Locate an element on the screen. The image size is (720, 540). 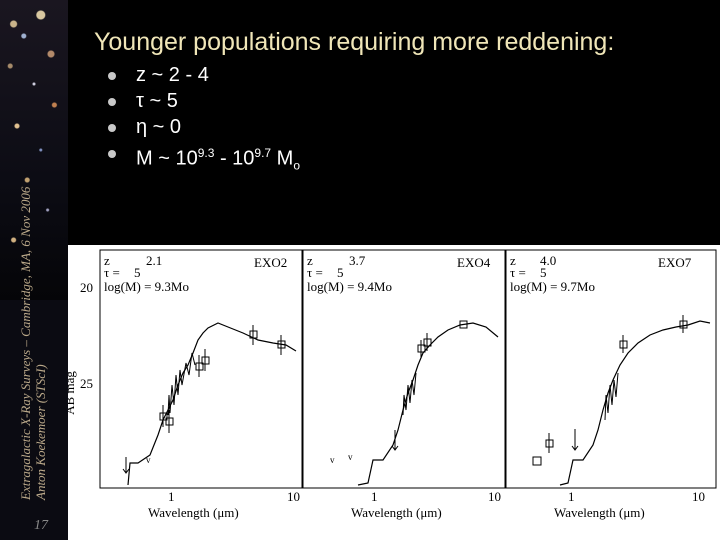
bullet-tau: τ ~ 5 is located at coordinates (204, 101).